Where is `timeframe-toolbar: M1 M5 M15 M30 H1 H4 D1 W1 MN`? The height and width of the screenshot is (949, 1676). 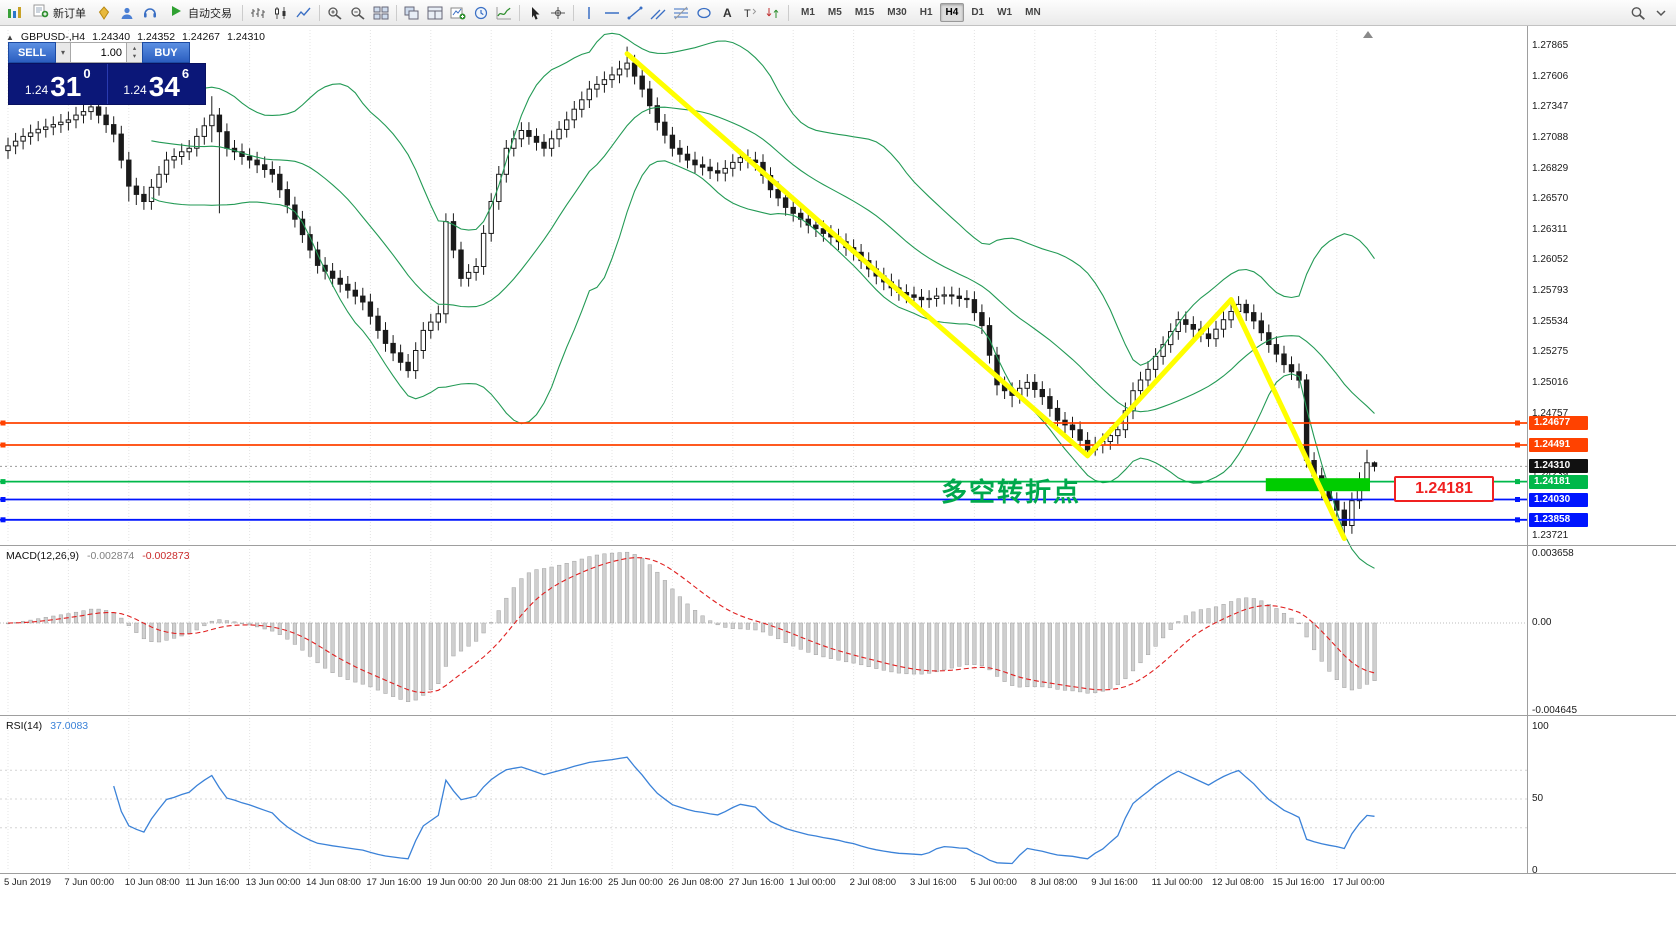 timeframe-toolbar: M1 M5 M15 M30 H1 H4 D1 W1 MN is located at coordinates (921, 12).